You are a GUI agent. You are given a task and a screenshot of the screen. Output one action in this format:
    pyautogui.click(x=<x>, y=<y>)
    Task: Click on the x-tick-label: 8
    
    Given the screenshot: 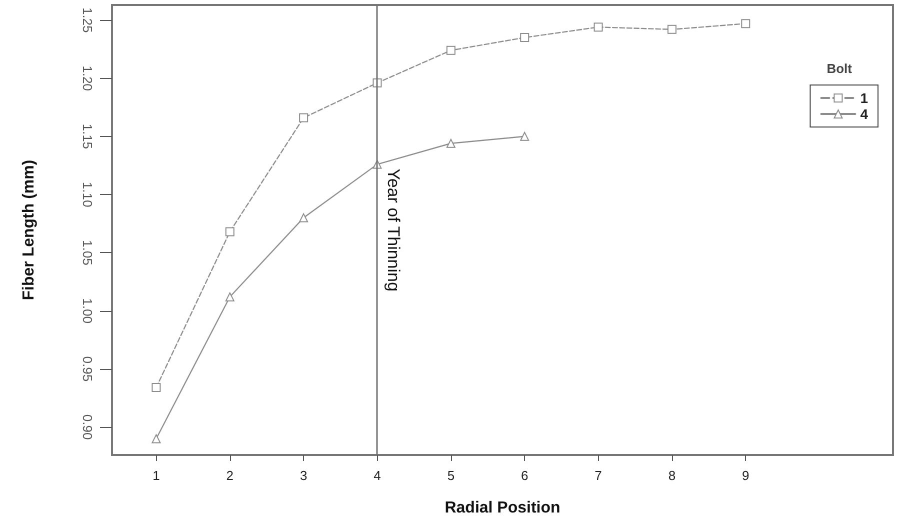 What is the action you would take?
    pyautogui.click(x=672, y=475)
    